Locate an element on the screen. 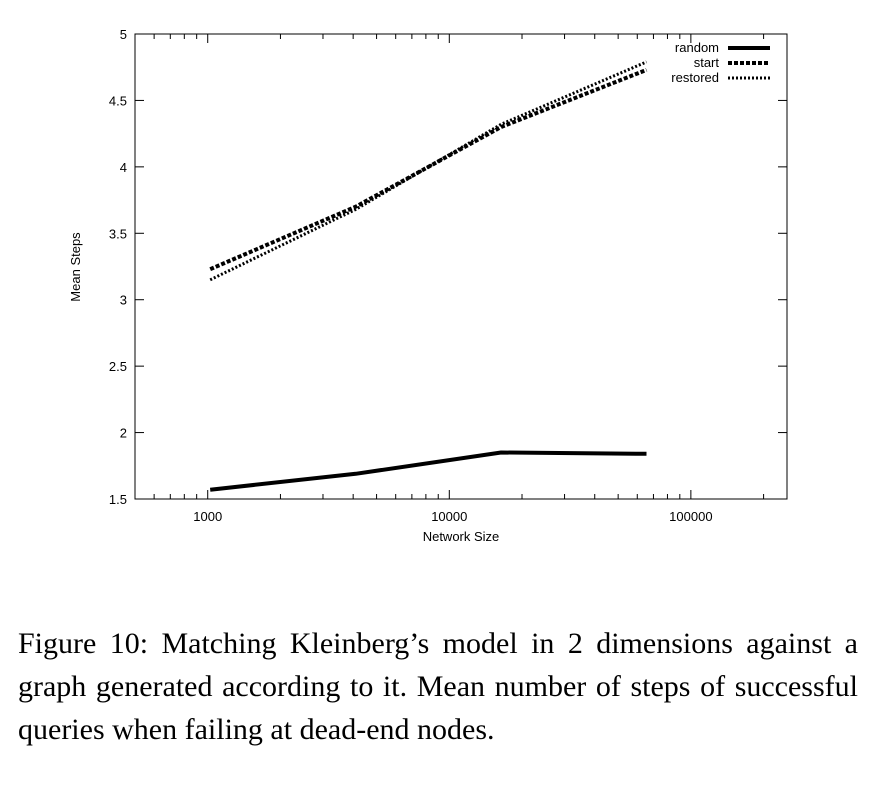 This screenshot has height=806, width=892. y-tick-label: 5 is located at coordinates (123, 34).